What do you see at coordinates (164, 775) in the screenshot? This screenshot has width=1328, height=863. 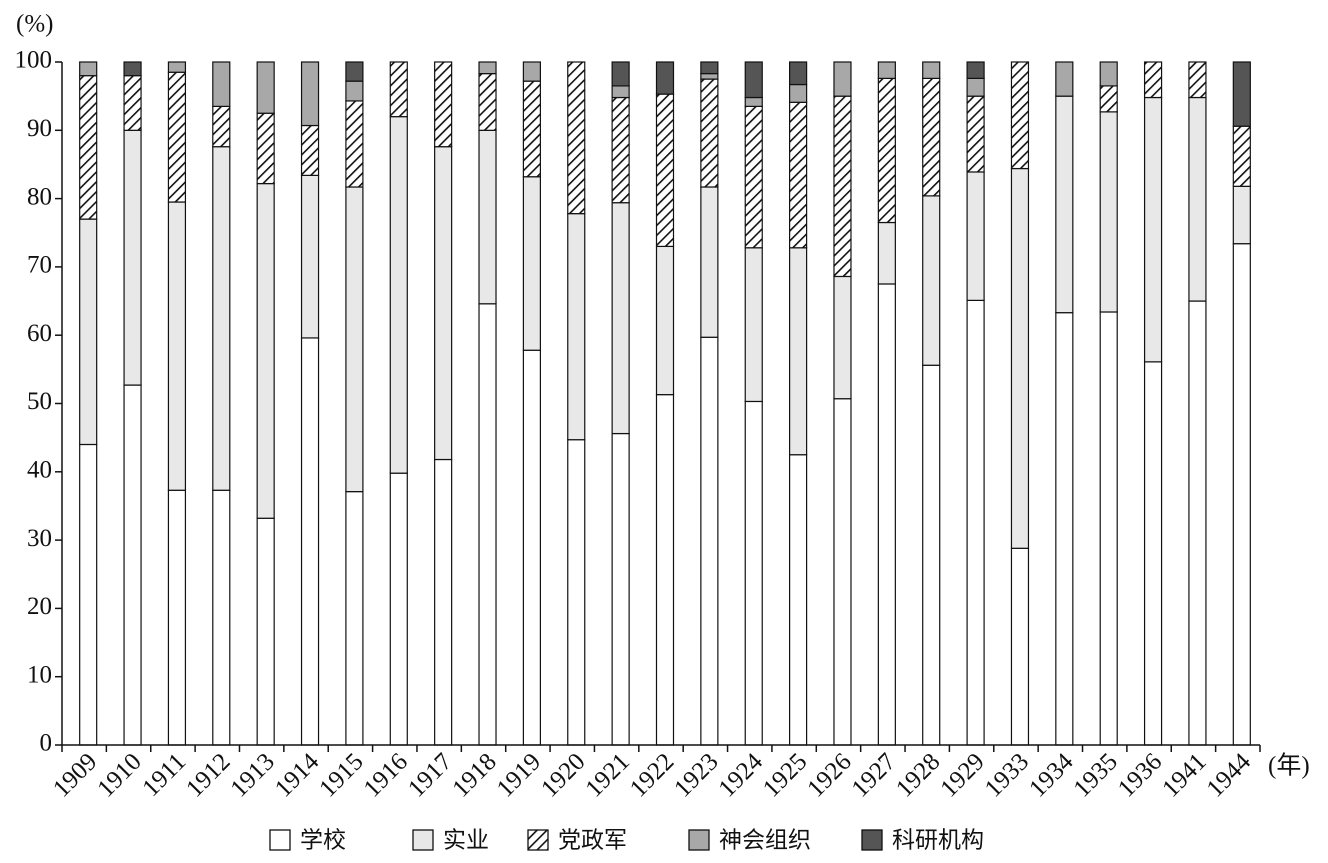 I see `x-tick-label: 1911` at bounding box center [164, 775].